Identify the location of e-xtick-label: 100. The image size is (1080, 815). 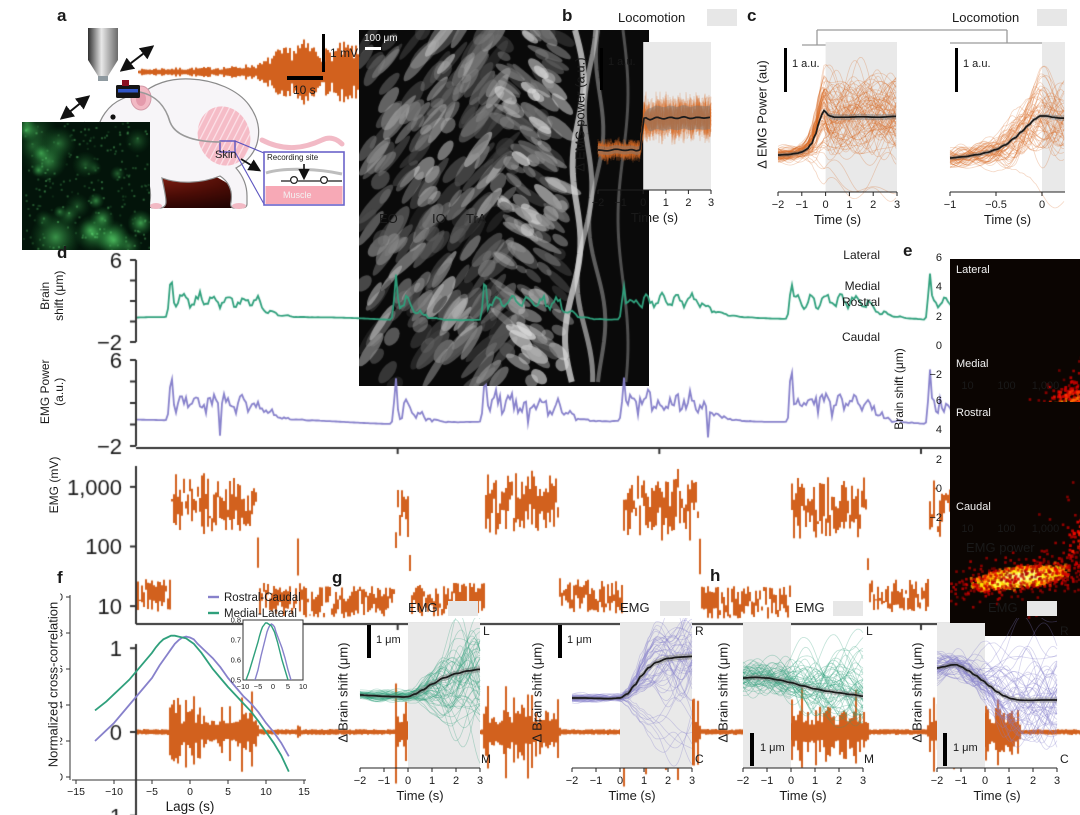
(1006, 529).